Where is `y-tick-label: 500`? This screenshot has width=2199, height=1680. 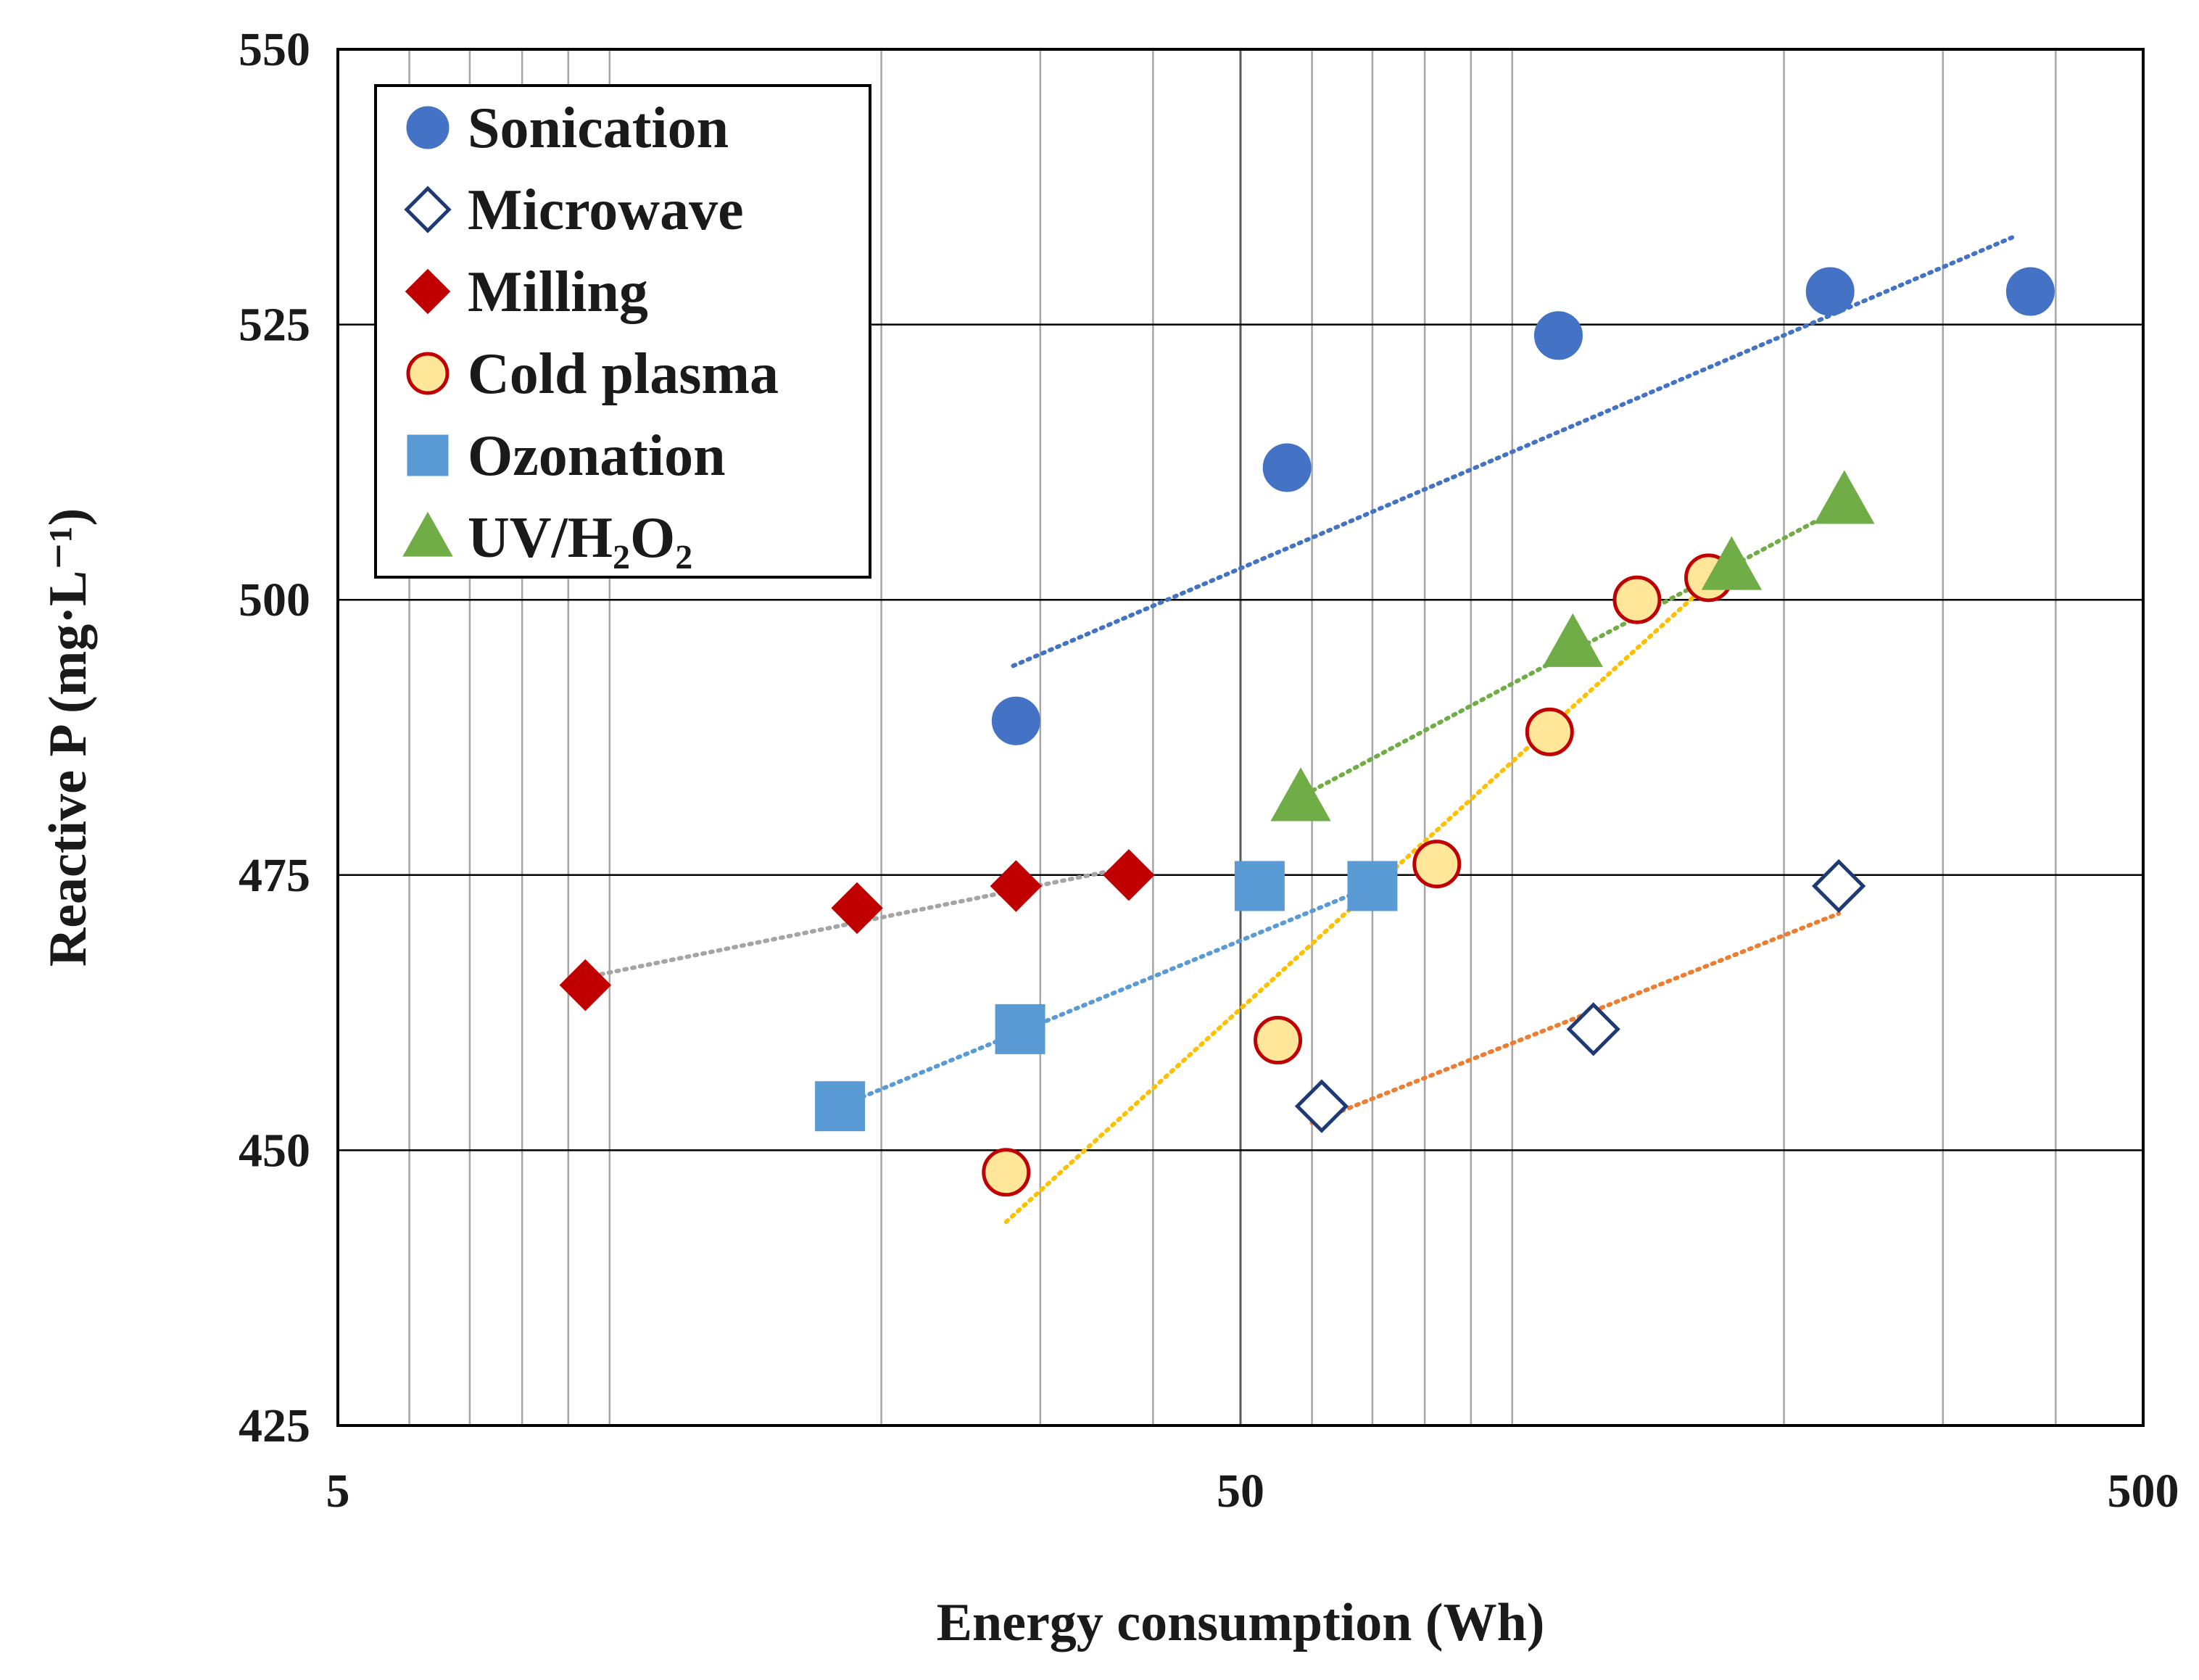 y-tick-label: 500 is located at coordinates (274, 600).